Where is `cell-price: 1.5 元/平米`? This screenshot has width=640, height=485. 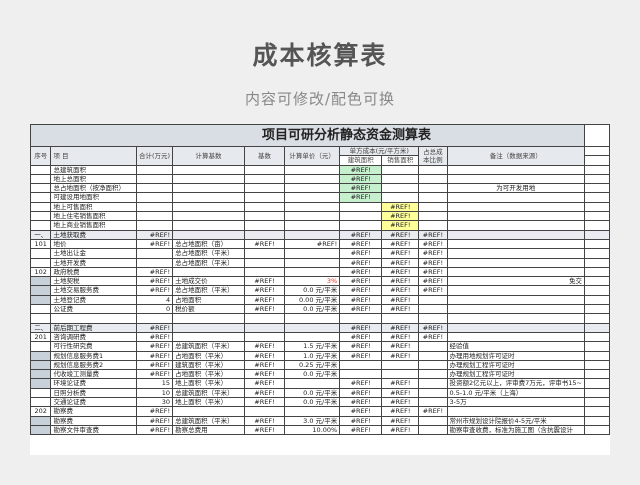
cell-price: 1.5 元/平米 is located at coordinates (312, 346).